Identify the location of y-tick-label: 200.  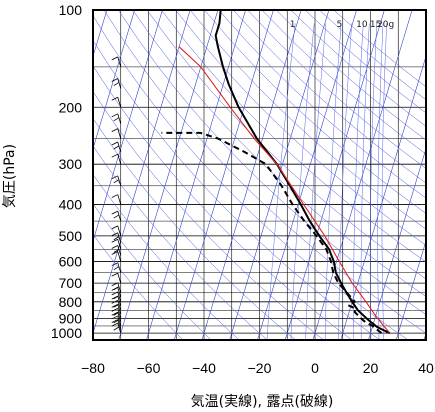
(71, 107).